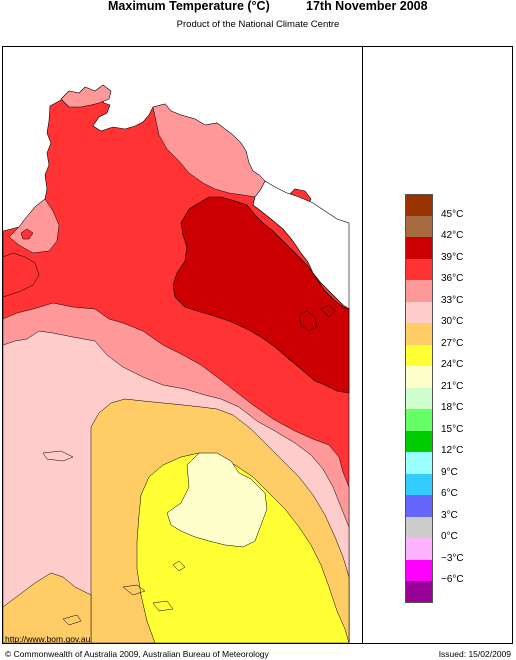  What do you see at coordinates (367, 6) in the screenshot?
I see `map-date: 17th November 2008` at bounding box center [367, 6].